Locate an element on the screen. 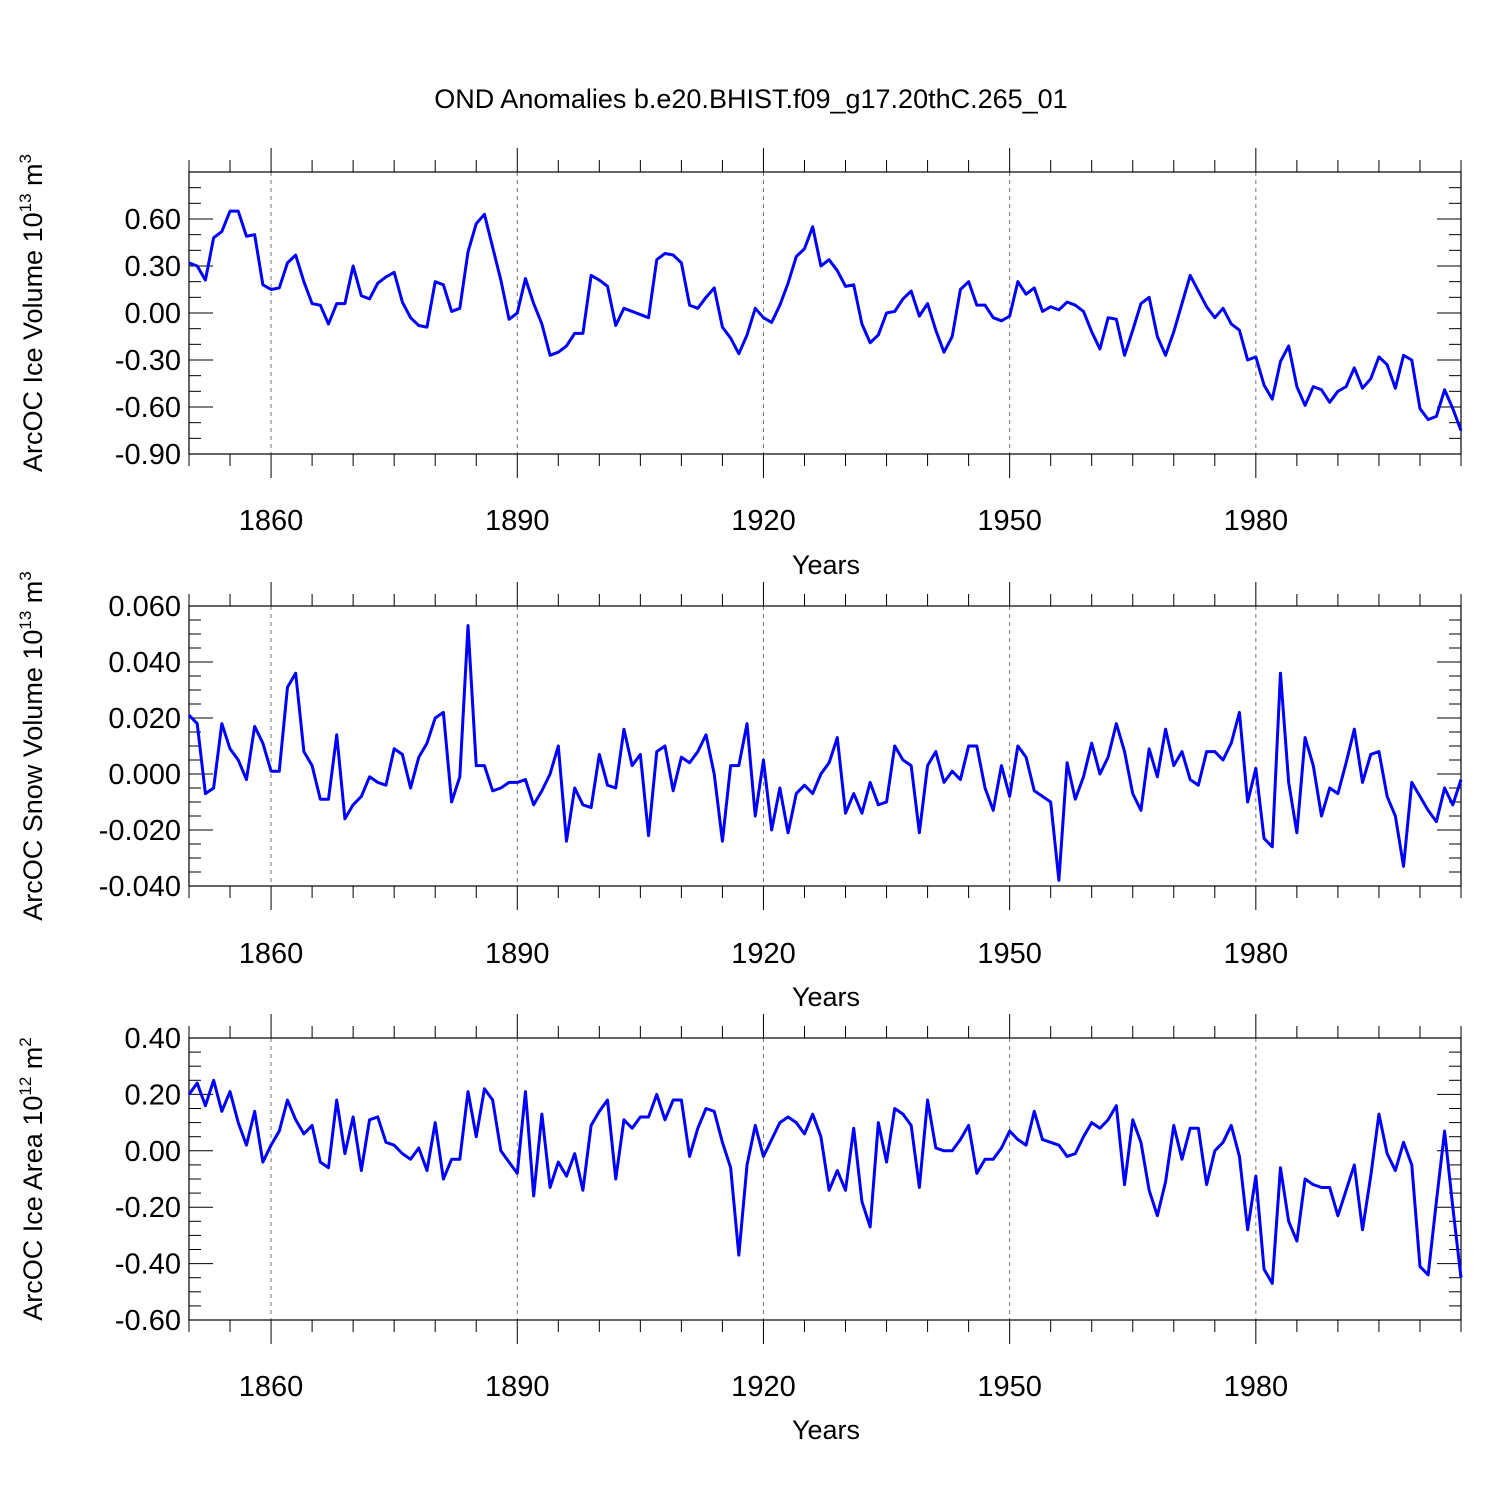  y-axis-label: ArcOC Snow Volume 1013 m3 is located at coordinates (32, 746).